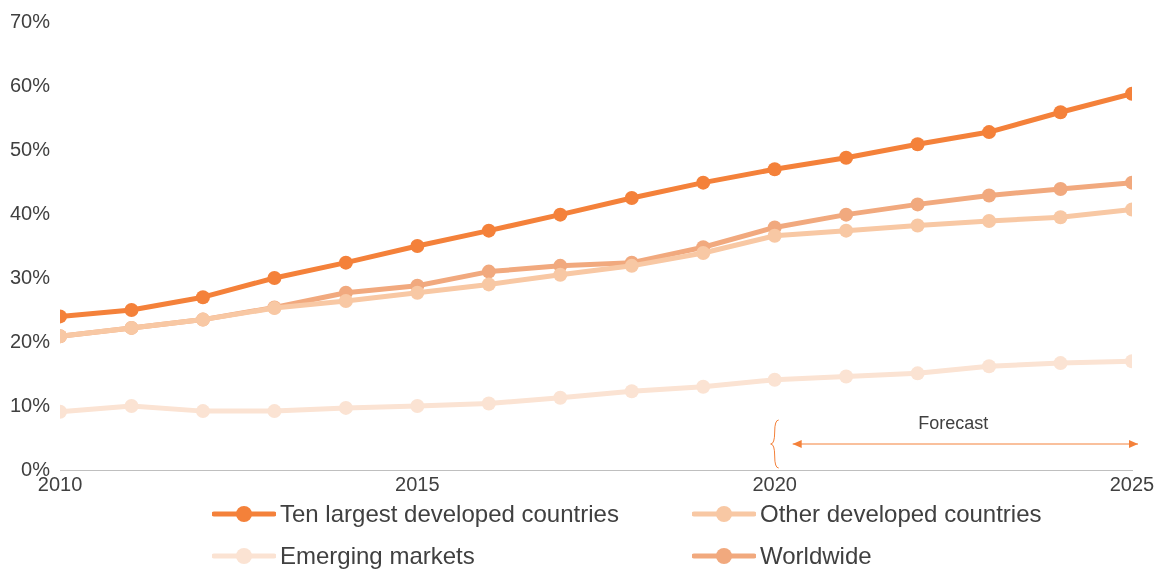 This screenshot has width=1158, height=587. What do you see at coordinates (30, 20) in the screenshot?
I see `y-tick-label: 70%` at bounding box center [30, 20].